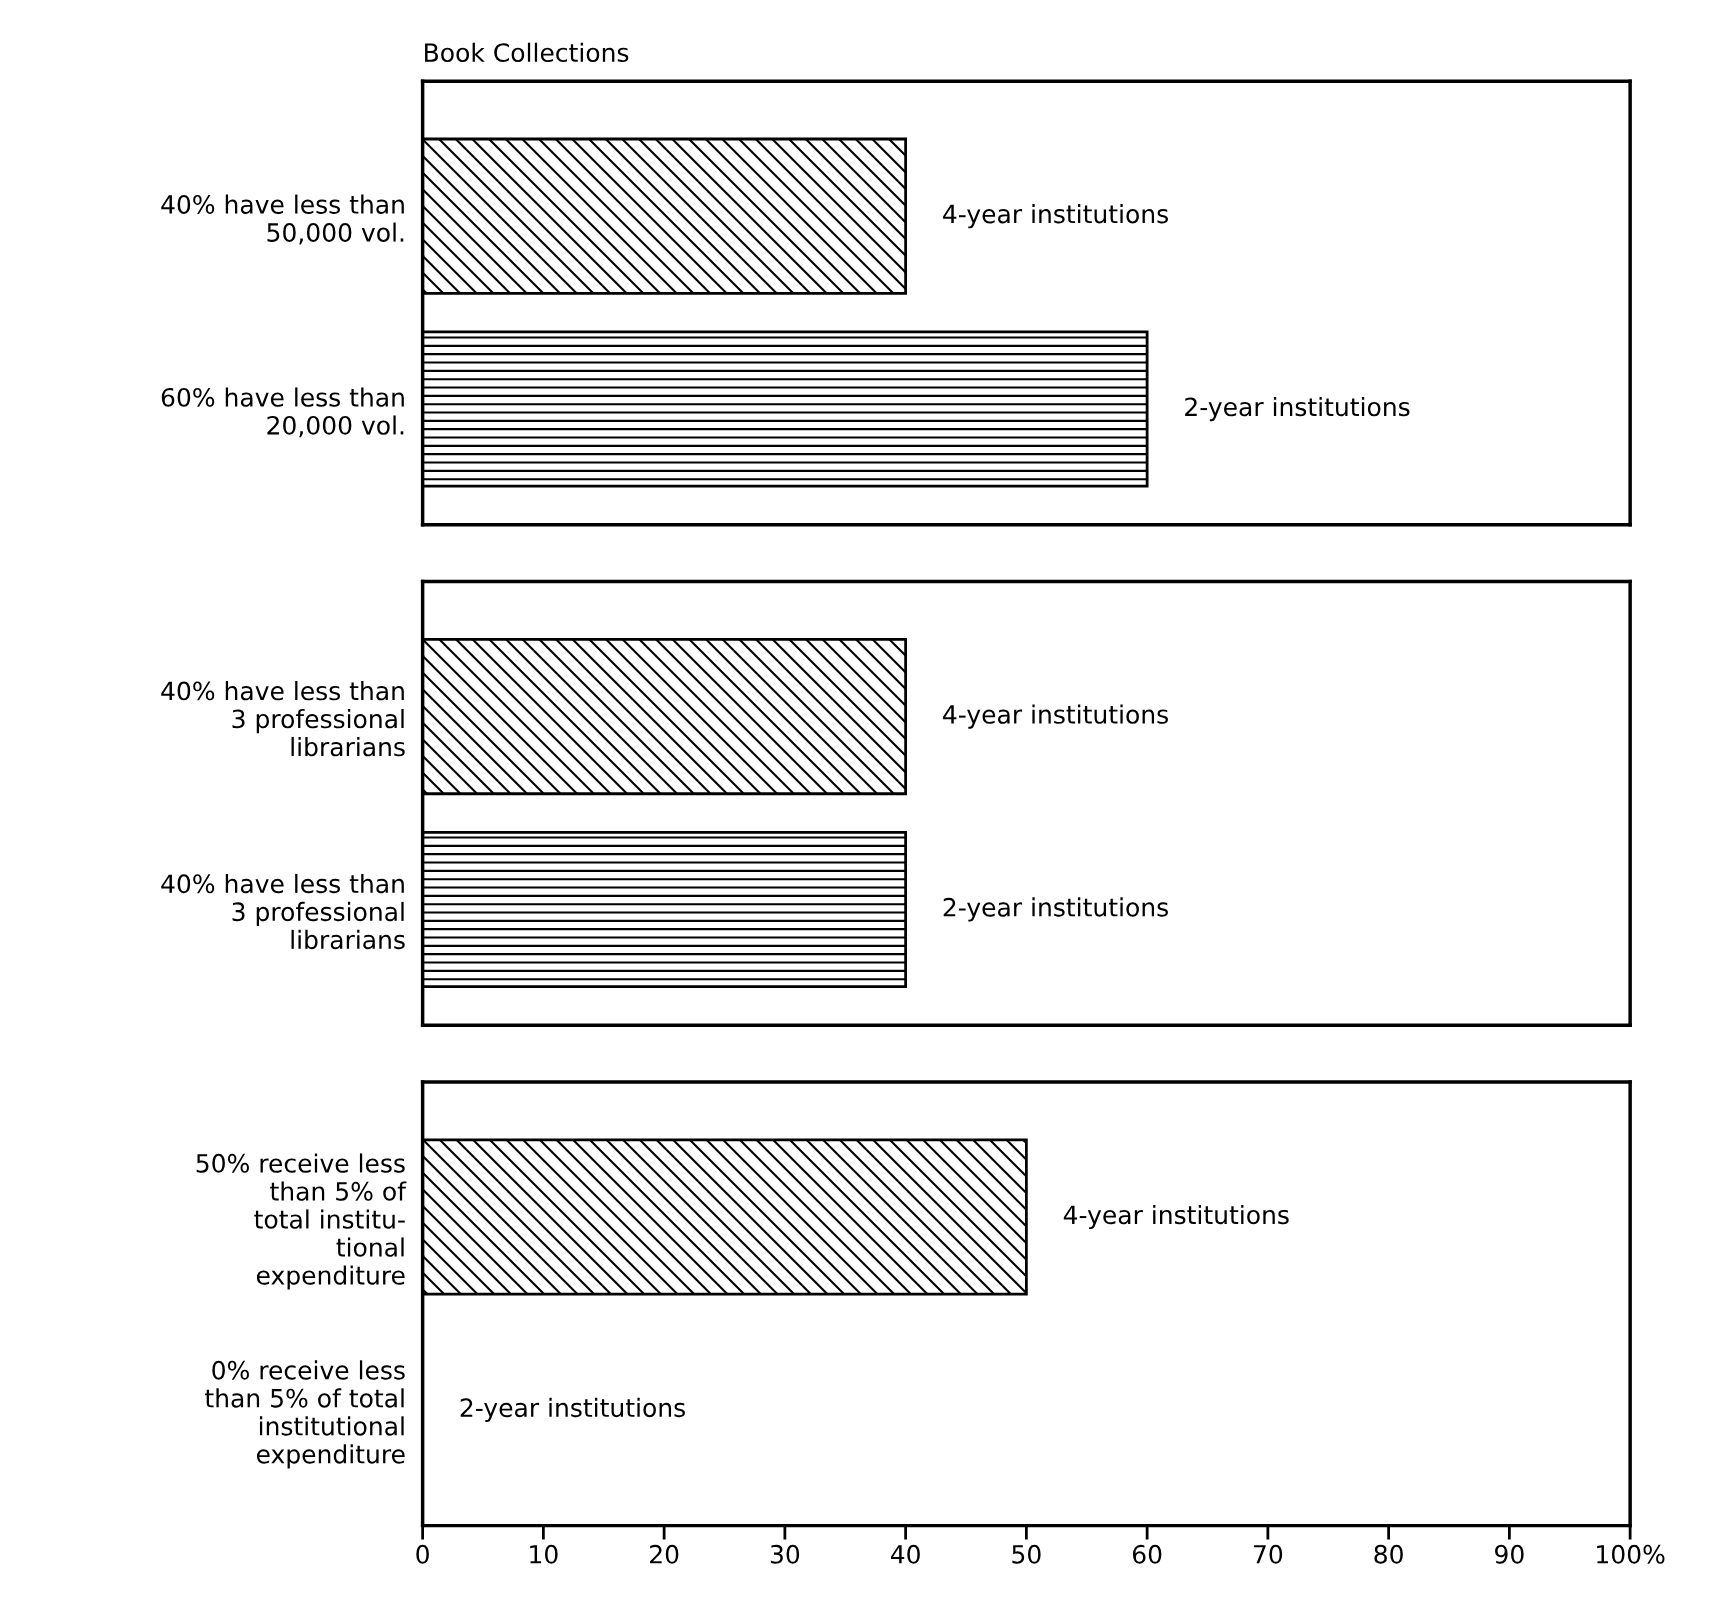 The height and width of the screenshot is (1623, 1725). Describe the element at coordinates (527, 52) in the screenshot. I see `chart-title: Book Collections` at that location.